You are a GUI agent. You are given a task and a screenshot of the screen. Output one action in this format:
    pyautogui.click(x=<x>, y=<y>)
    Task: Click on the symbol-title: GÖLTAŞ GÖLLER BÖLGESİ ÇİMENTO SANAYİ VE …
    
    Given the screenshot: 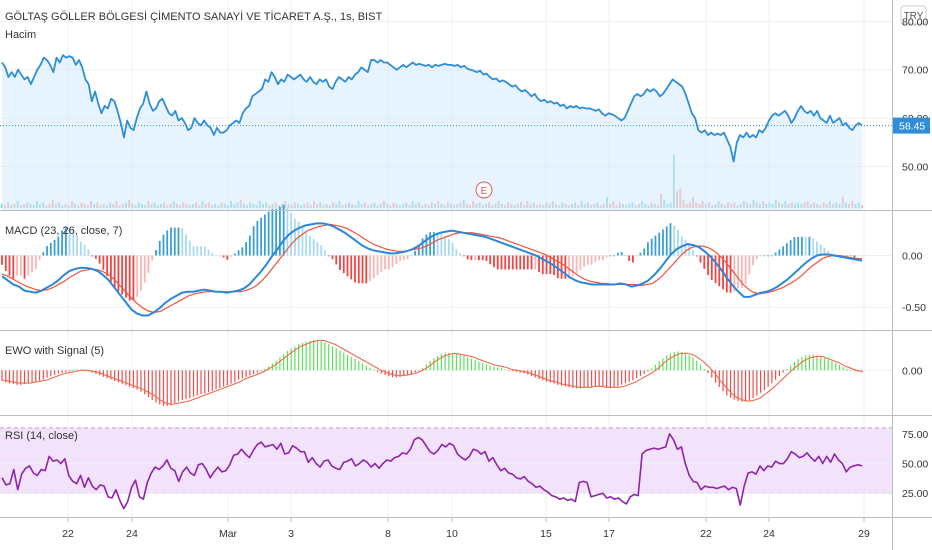 What is the action you would take?
    pyautogui.click(x=193, y=16)
    